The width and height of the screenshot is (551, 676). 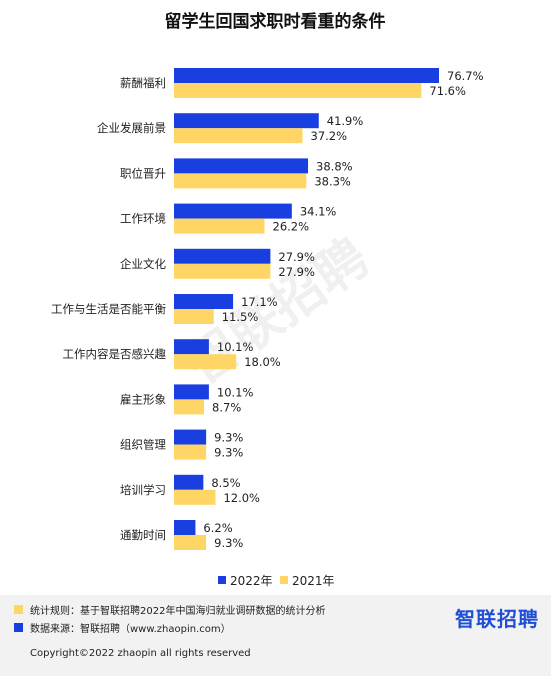 What do you see at coordinates (334, 166) in the screenshot?
I see `data-label: 38.8%` at bounding box center [334, 166].